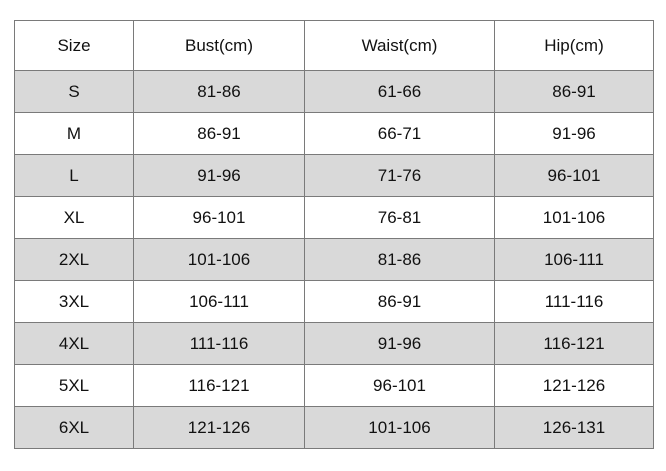 This screenshot has width=666, height=471. Describe the element at coordinates (74, 259) in the screenshot. I see `table-cell: 2XL` at that location.